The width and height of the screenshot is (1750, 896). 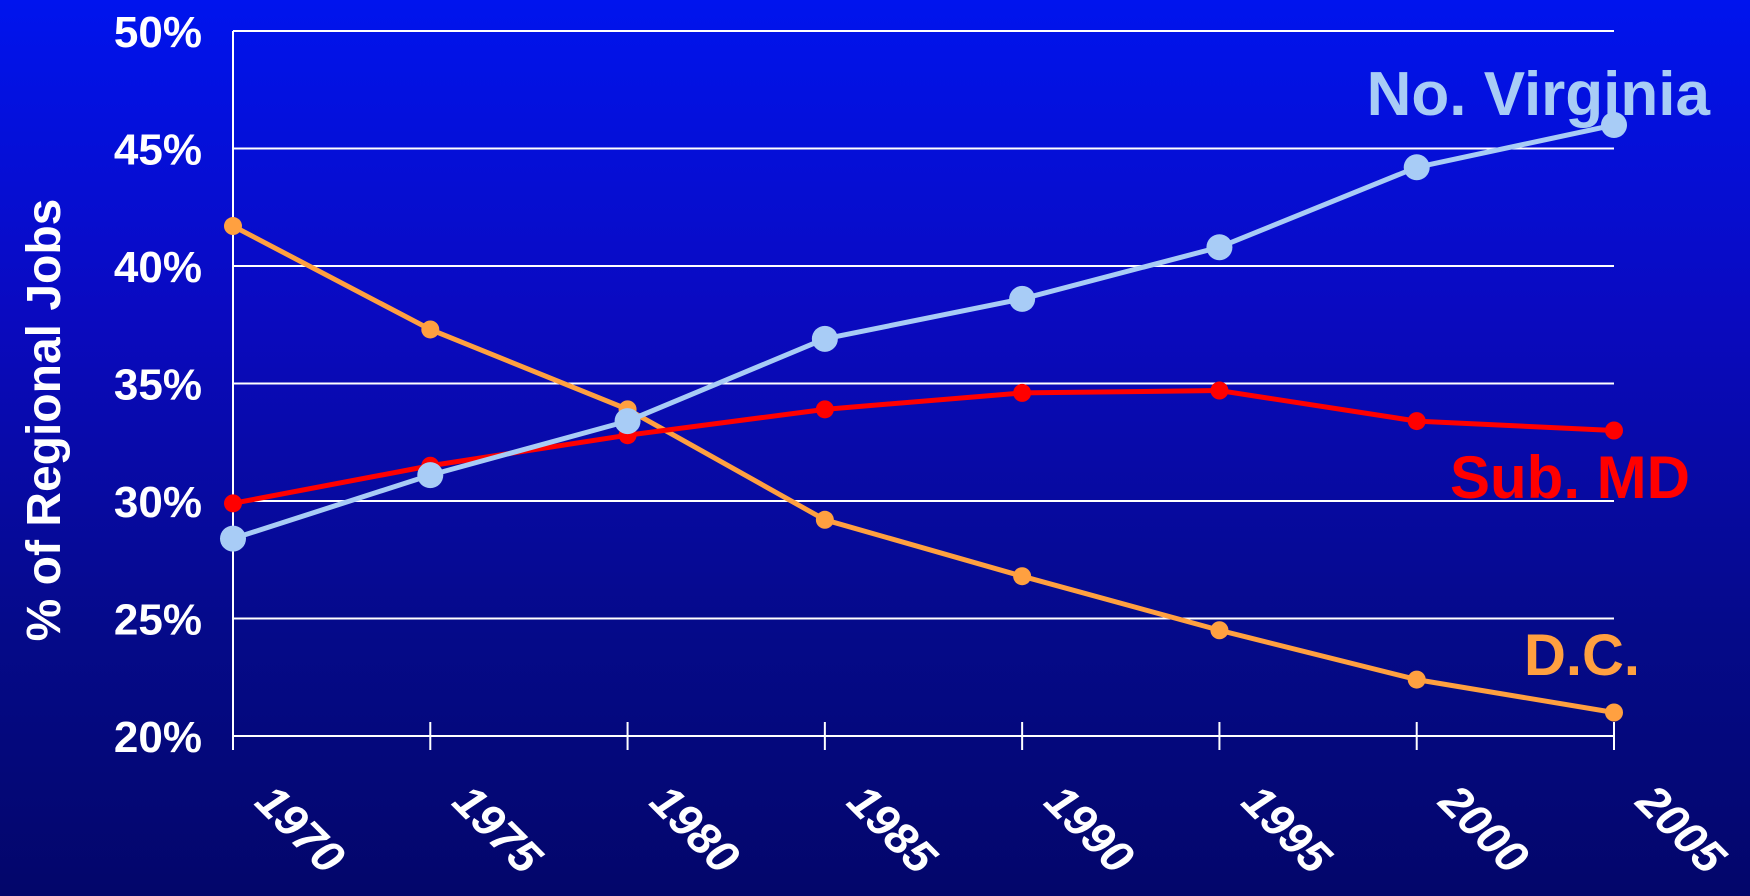 I want to click on series-line-sub-md, so click(x=923, y=447).